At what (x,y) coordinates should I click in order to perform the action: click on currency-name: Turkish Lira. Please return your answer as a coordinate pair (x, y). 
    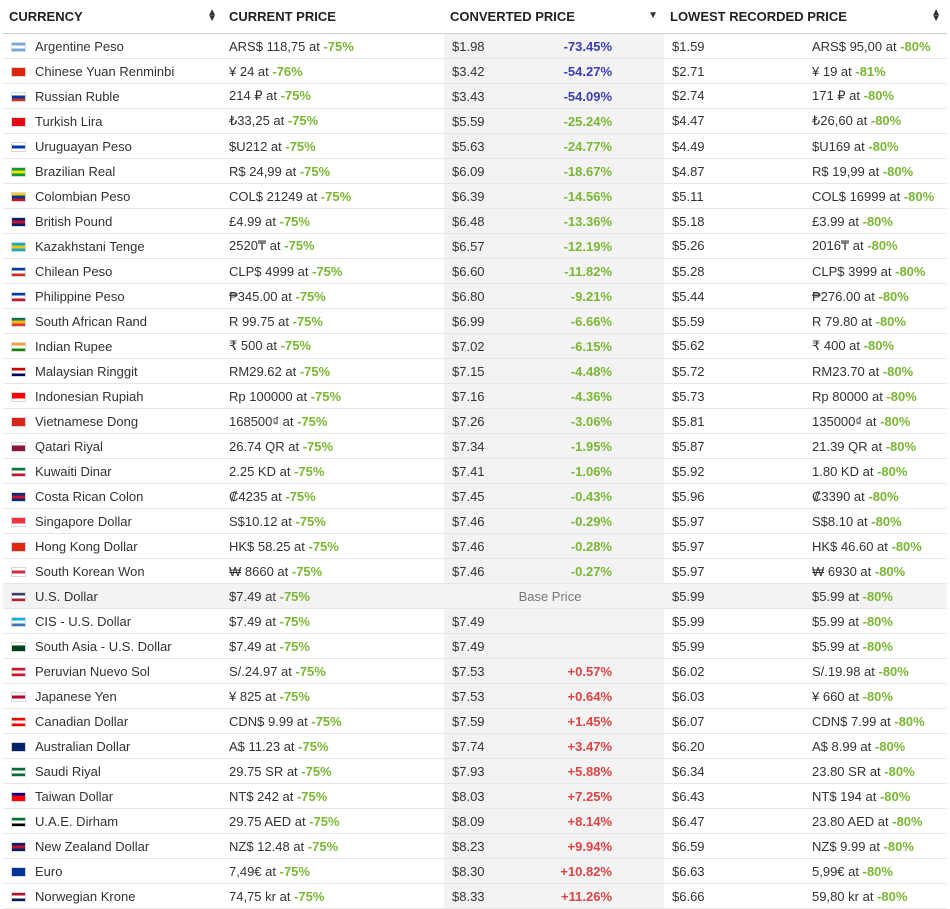
    Looking at the image, I should click on (69, 121).